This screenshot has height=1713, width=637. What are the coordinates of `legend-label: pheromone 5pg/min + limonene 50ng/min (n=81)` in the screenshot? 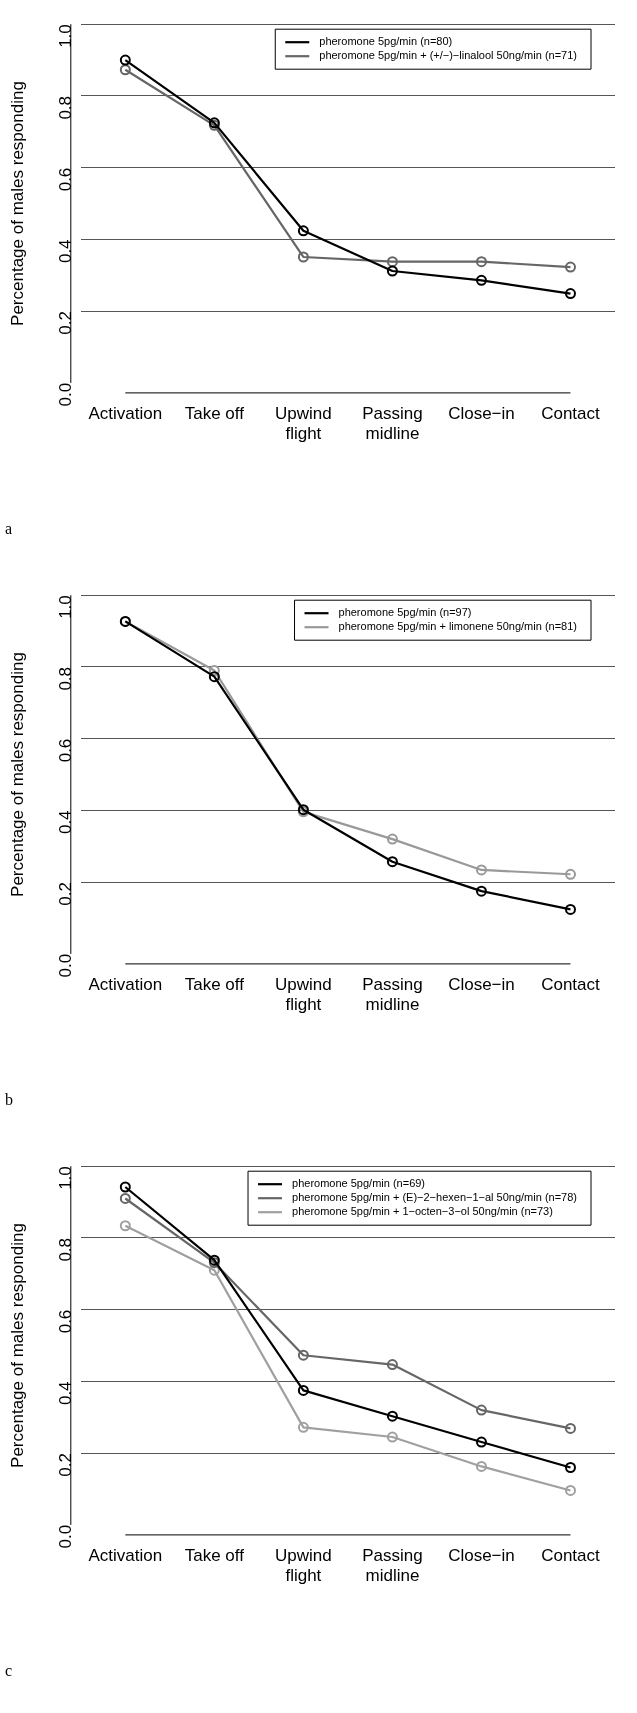 It's located at (457, 626).